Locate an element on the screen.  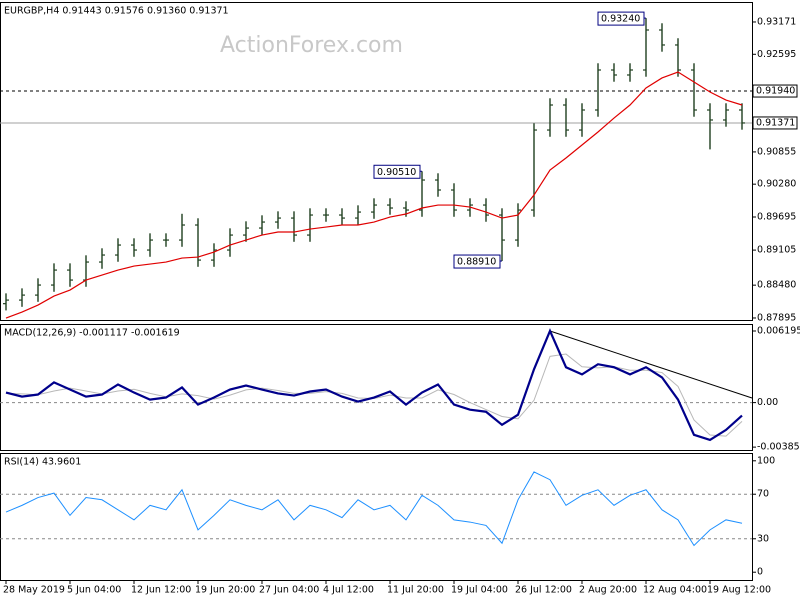
y-tick-label: 70 is located at coordinates (763, 494).